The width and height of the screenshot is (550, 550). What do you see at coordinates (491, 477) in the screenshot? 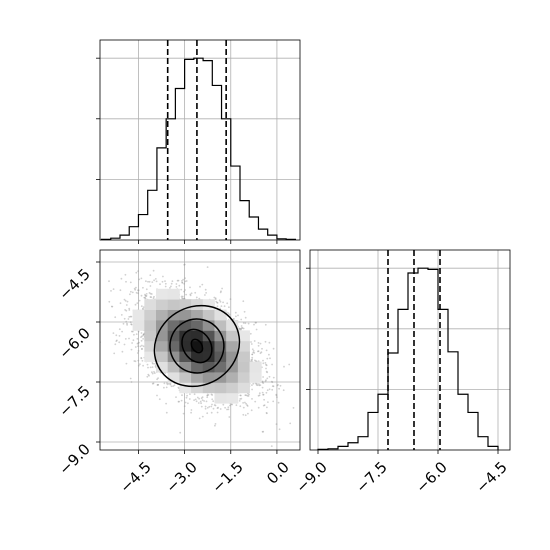
I see `right-xtick-label: −4.5` at bounding box center [491, 477].